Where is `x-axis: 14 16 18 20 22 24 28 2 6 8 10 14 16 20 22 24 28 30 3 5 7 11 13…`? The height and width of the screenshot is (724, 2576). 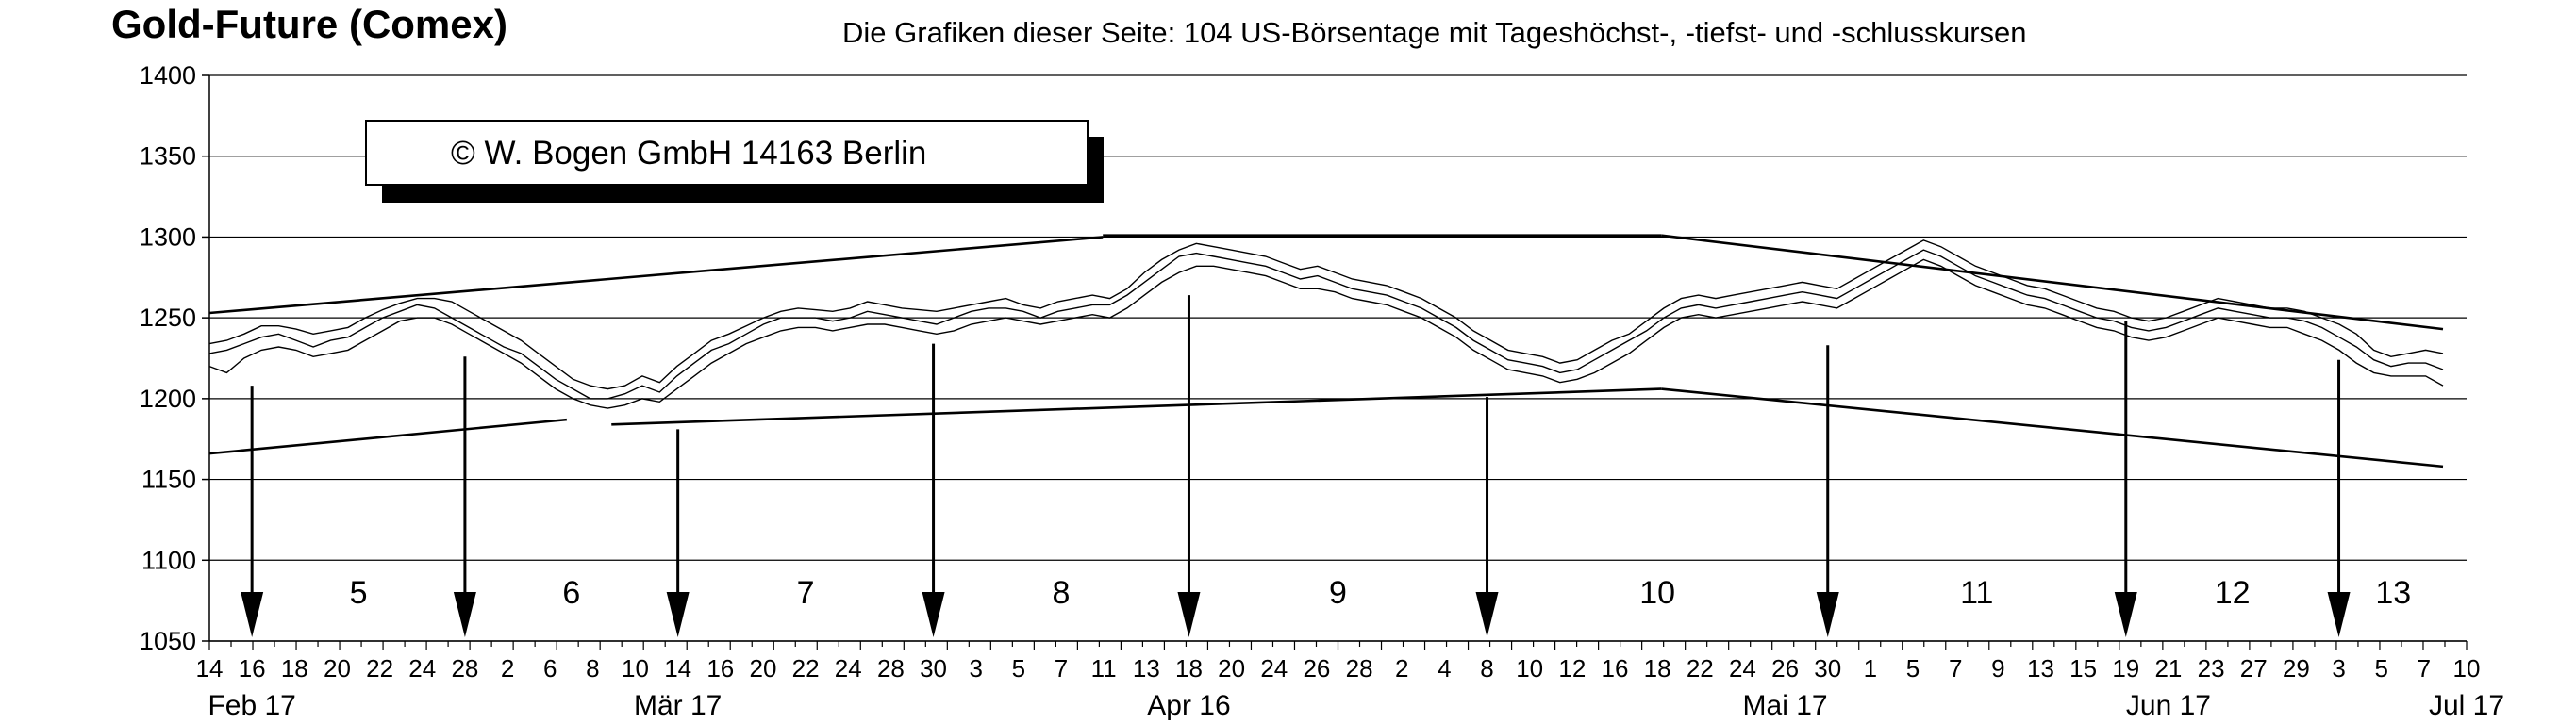
x-axis: 14 16 18 20 22 24 28 2 6 8 10 14 16 20 22 24 28 30 3 5 7 11 13… is located at coordinates (1350, 680).